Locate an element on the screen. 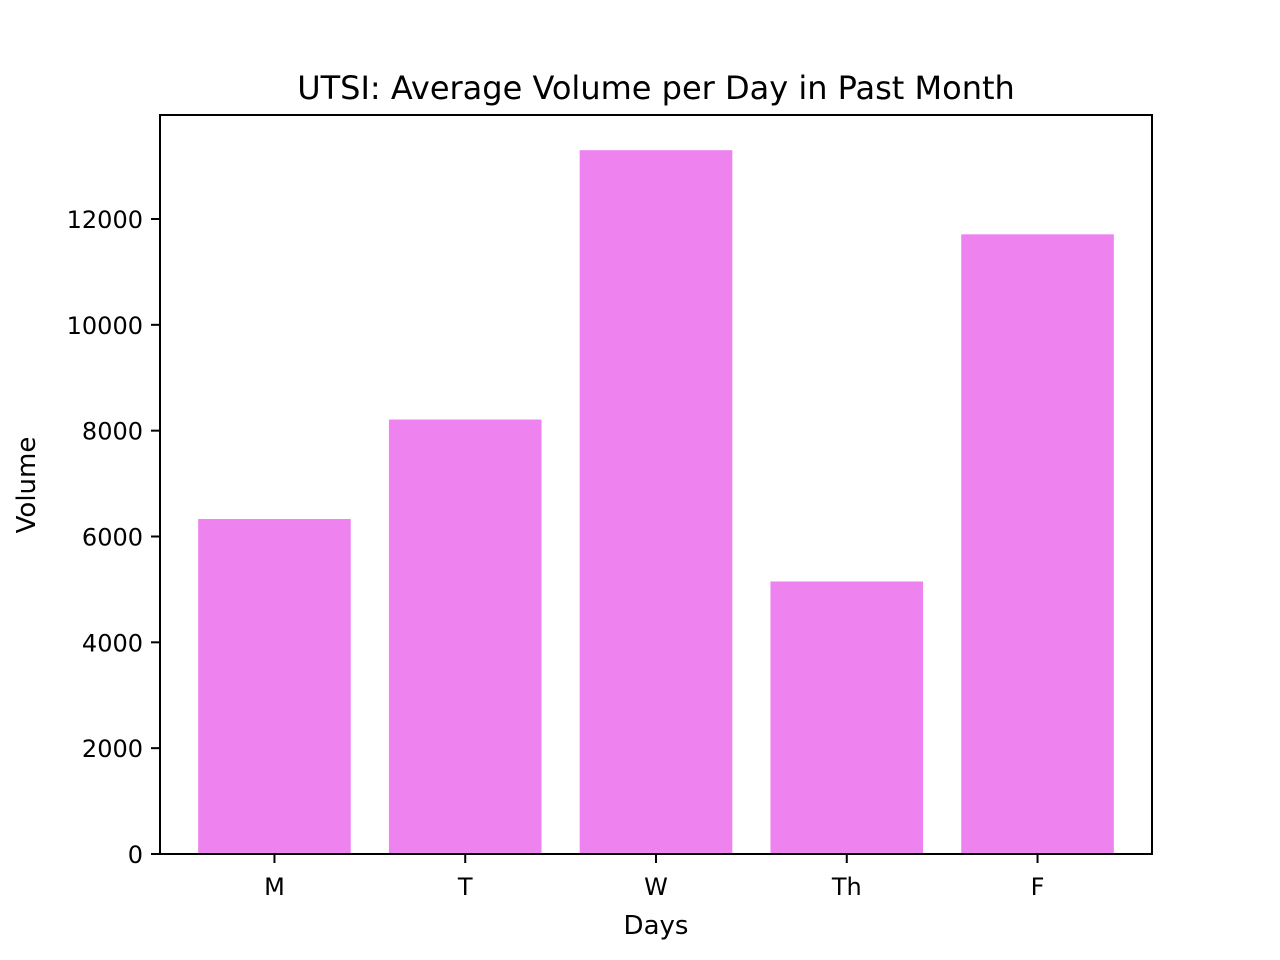 The image size is (1280, 960). y-tick-label: 0 is located at coordinates (135, 855).